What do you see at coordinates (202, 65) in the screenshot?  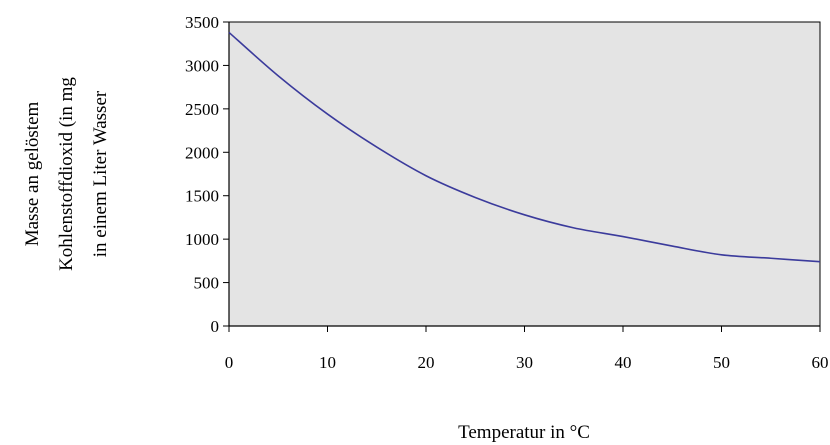 I see `y-tick-label: 3000` at bounding box center [202, 65].